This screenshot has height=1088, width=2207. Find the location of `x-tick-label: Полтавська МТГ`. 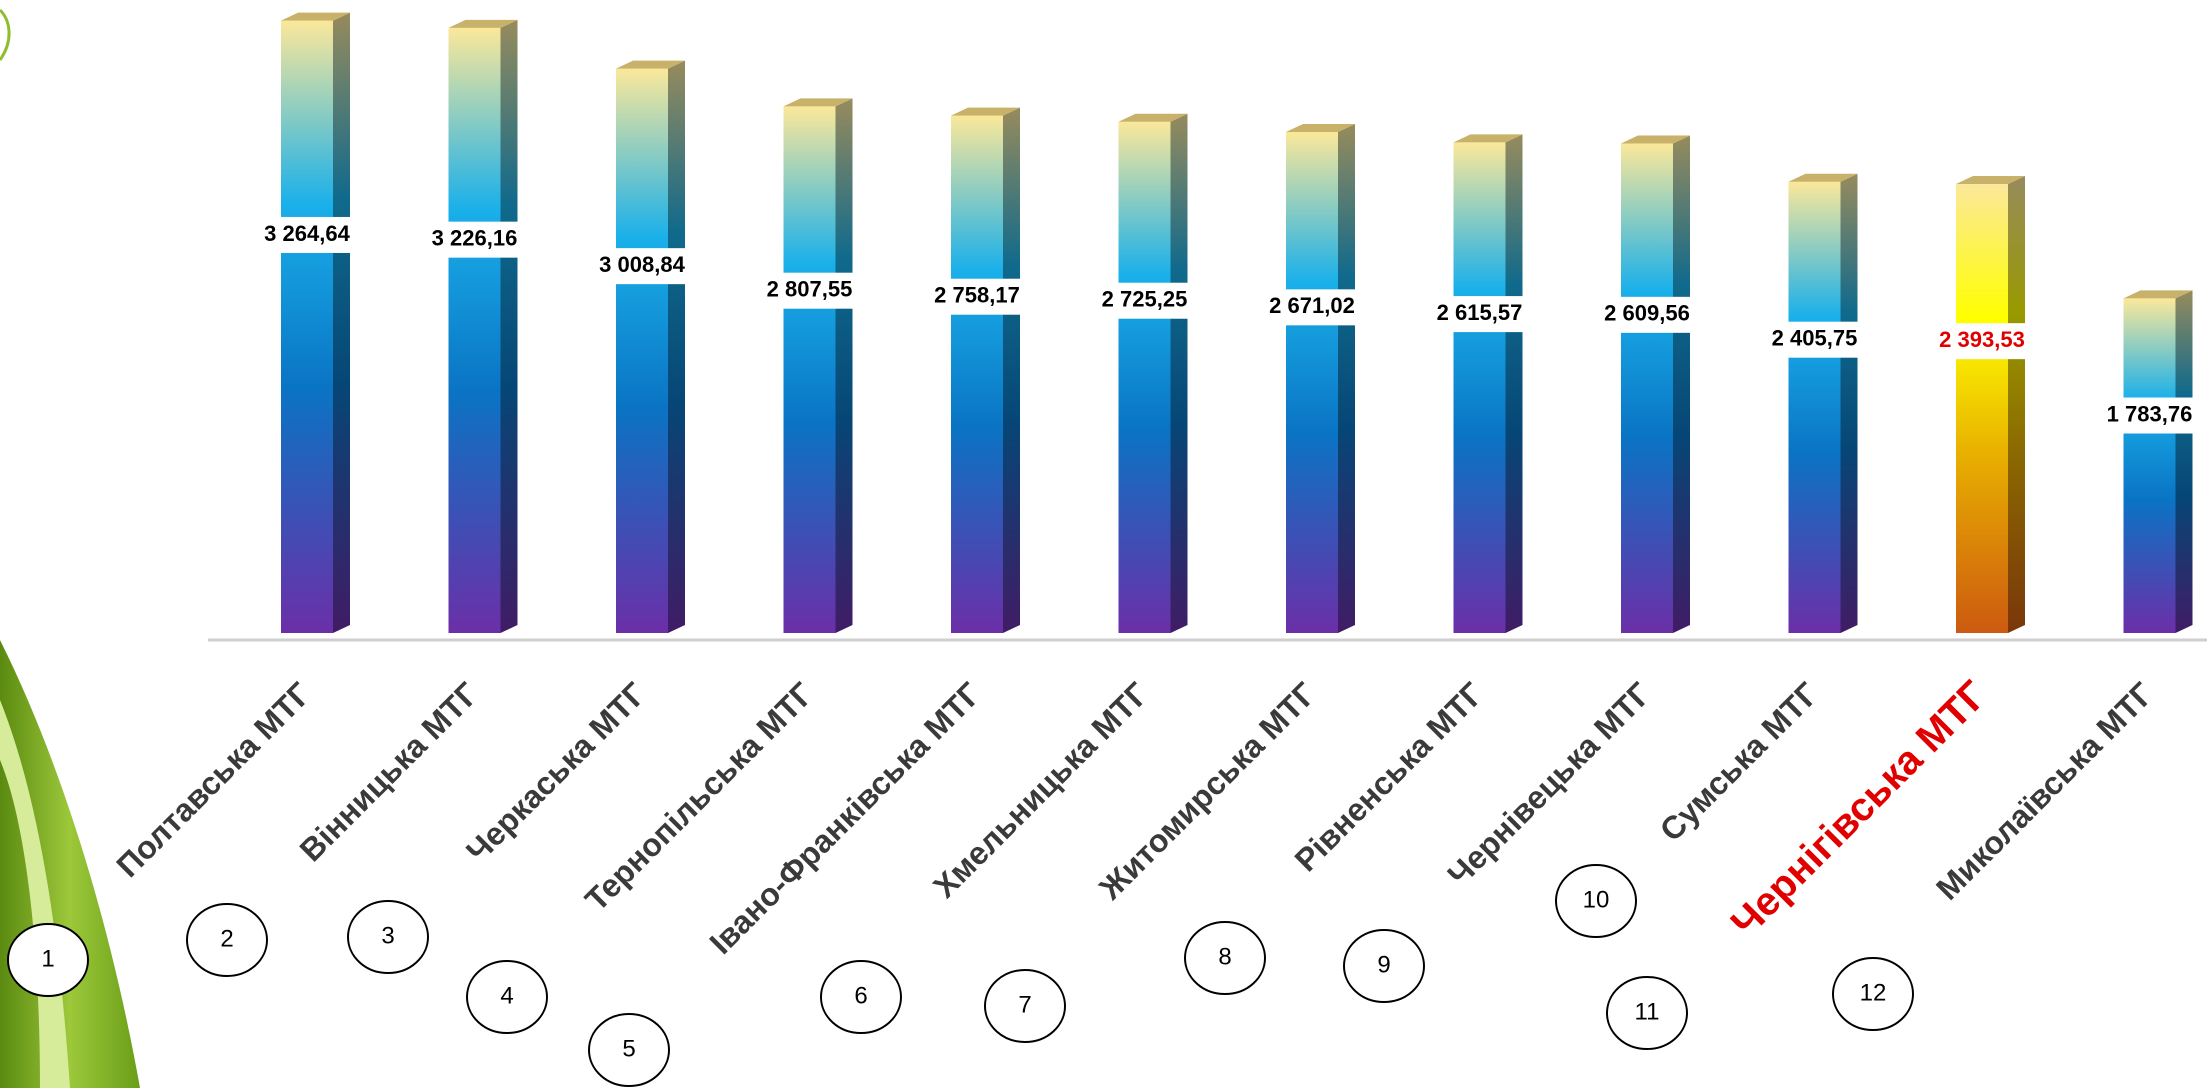

x-tick-label: Полтавська МТГ is located at coordinates (213, 779).